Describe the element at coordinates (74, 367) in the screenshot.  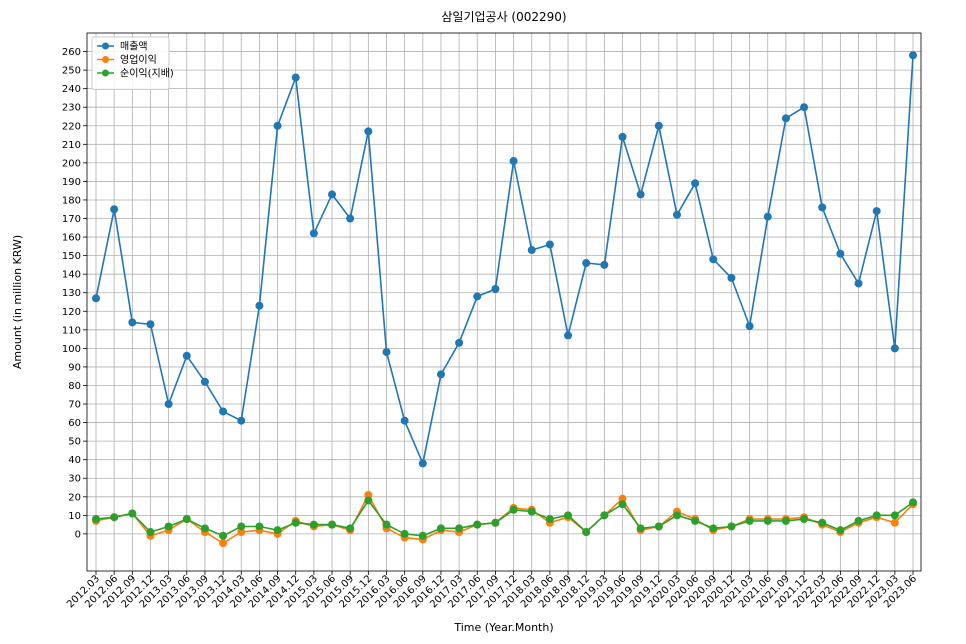
I see `y-tick-label: 90` at that location.